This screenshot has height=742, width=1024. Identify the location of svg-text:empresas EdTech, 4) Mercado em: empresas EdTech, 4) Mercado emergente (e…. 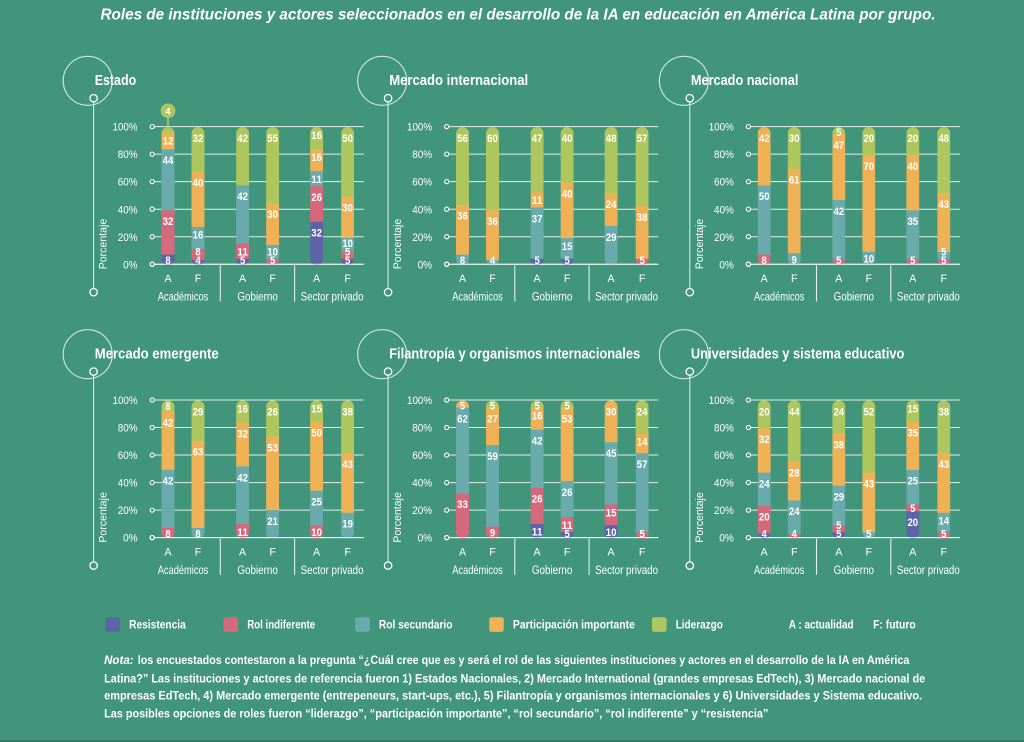
(513, 696).